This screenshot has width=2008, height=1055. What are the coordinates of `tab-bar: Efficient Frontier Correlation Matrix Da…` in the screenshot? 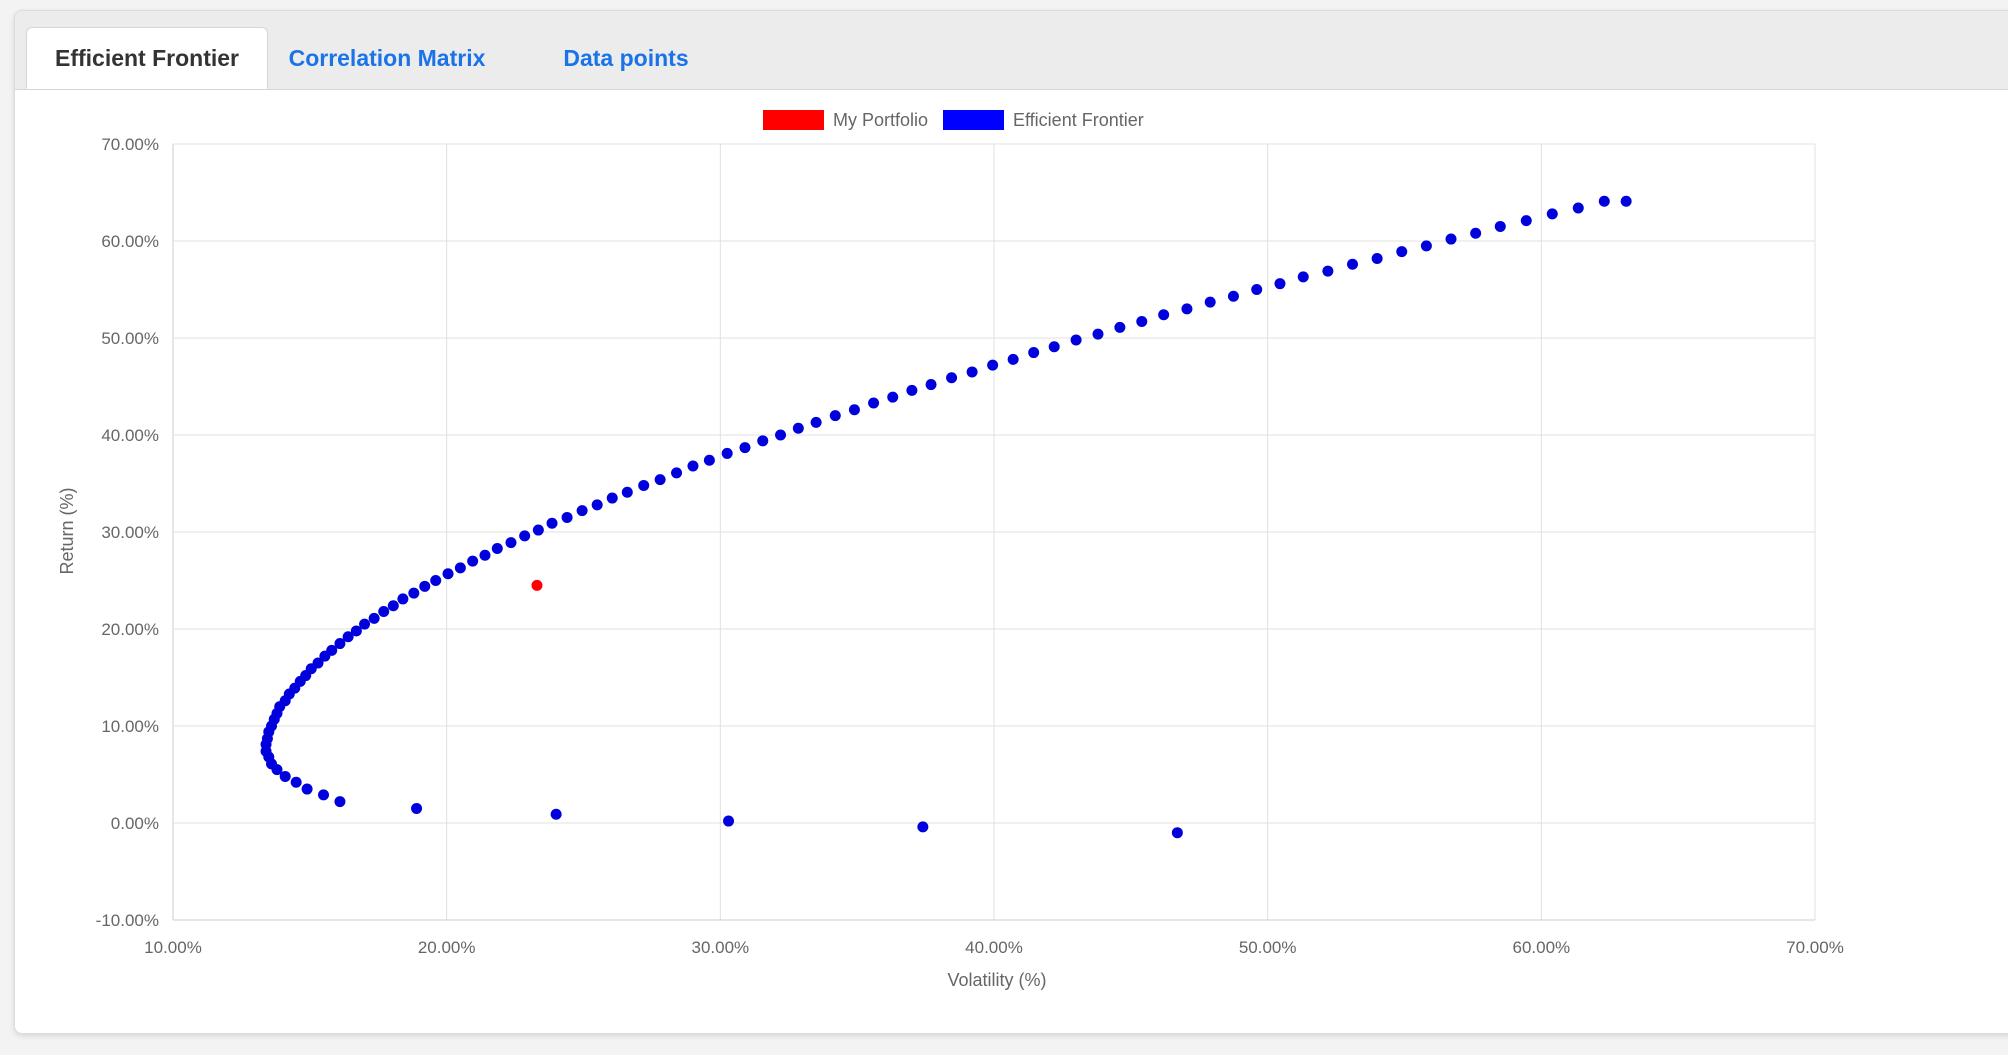 It's located at (1011, 50).